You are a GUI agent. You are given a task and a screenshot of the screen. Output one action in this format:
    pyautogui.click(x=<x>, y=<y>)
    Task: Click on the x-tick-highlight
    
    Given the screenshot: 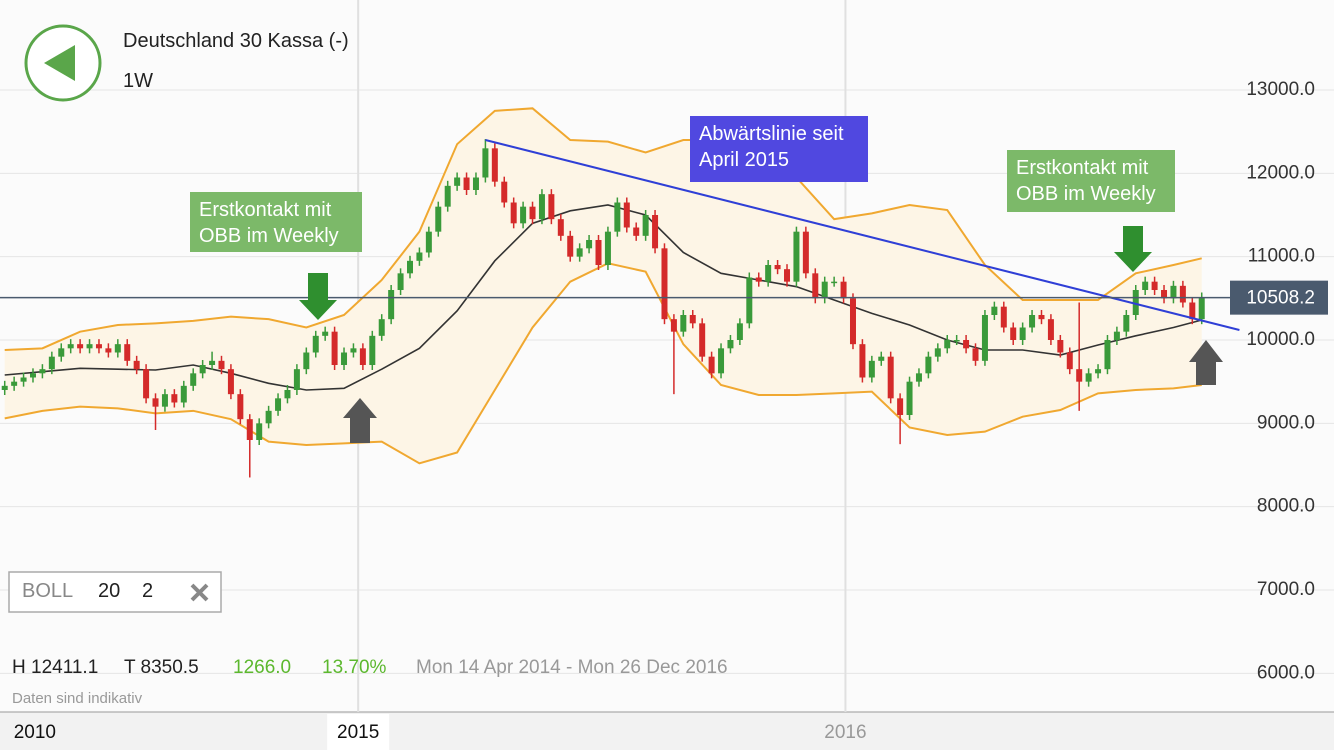 What is the action you would take?
    pyautogui.click(x=358, y=732)
    